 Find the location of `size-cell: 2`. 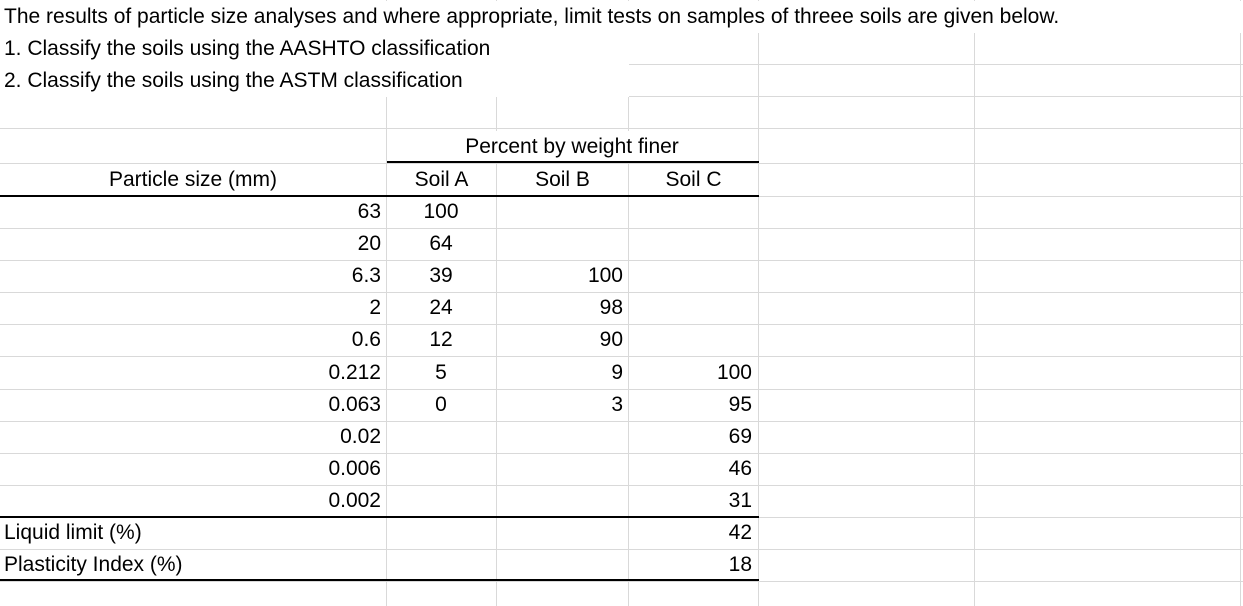

size-cell: 2 is located at coordinates (375, 307).